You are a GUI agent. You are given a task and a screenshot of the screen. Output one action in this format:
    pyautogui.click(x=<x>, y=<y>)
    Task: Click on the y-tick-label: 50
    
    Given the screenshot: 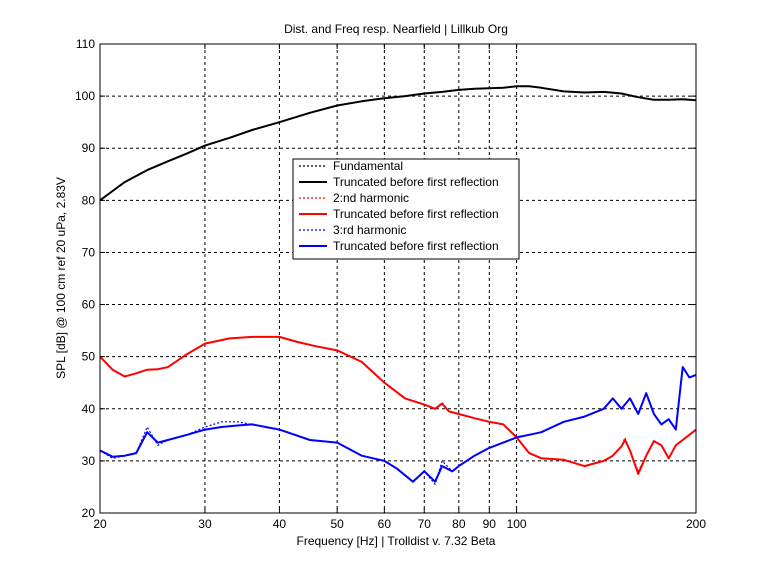 What is the action you would take?
    pyautogui.click(x=89, y=357)
    